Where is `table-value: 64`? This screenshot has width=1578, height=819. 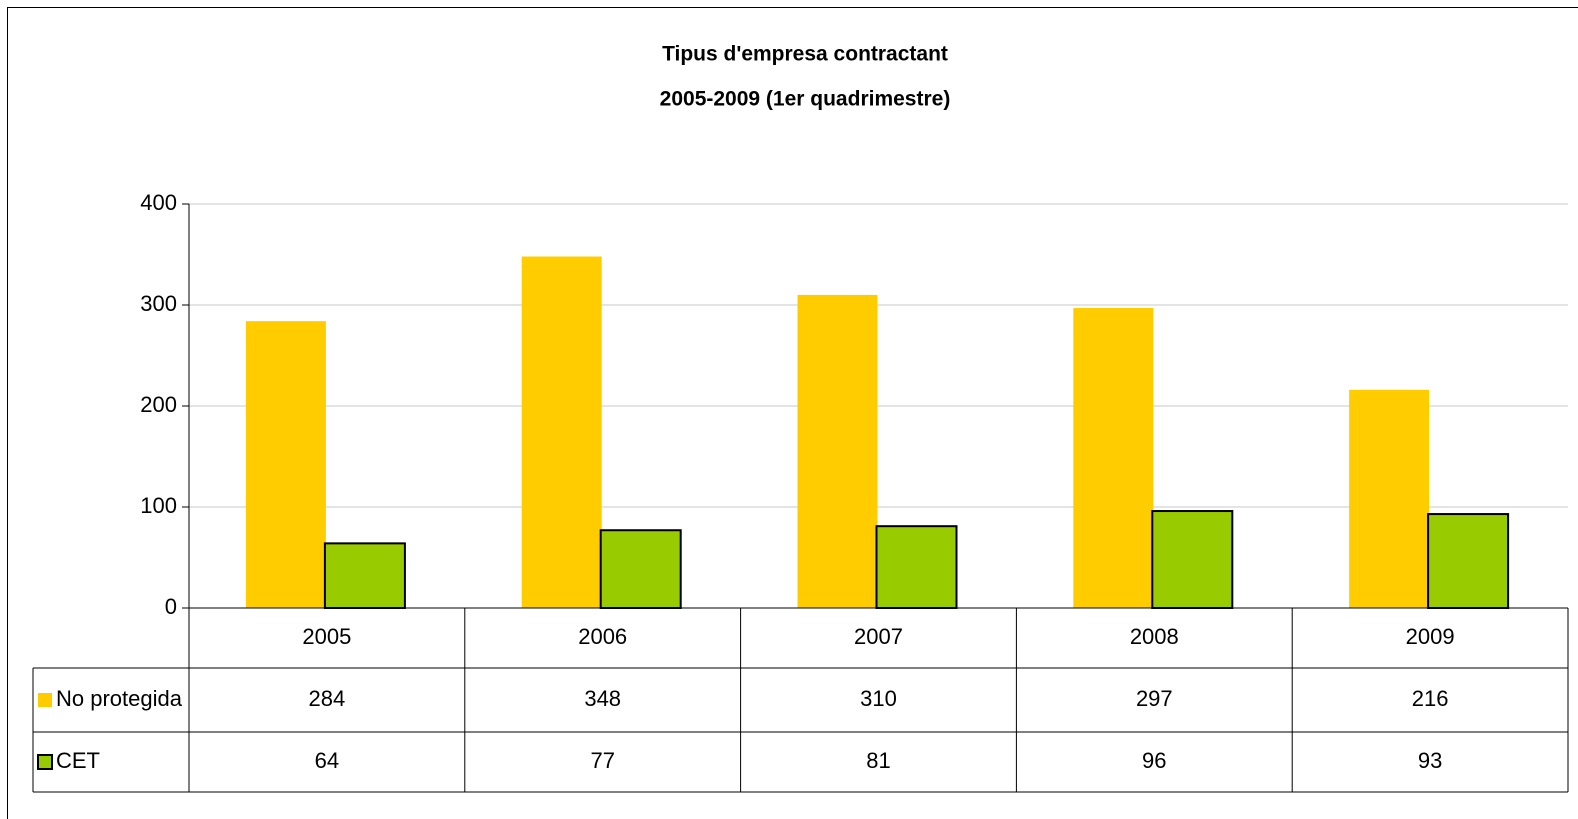
table-value: 64 is located at coordinates (327, 760).